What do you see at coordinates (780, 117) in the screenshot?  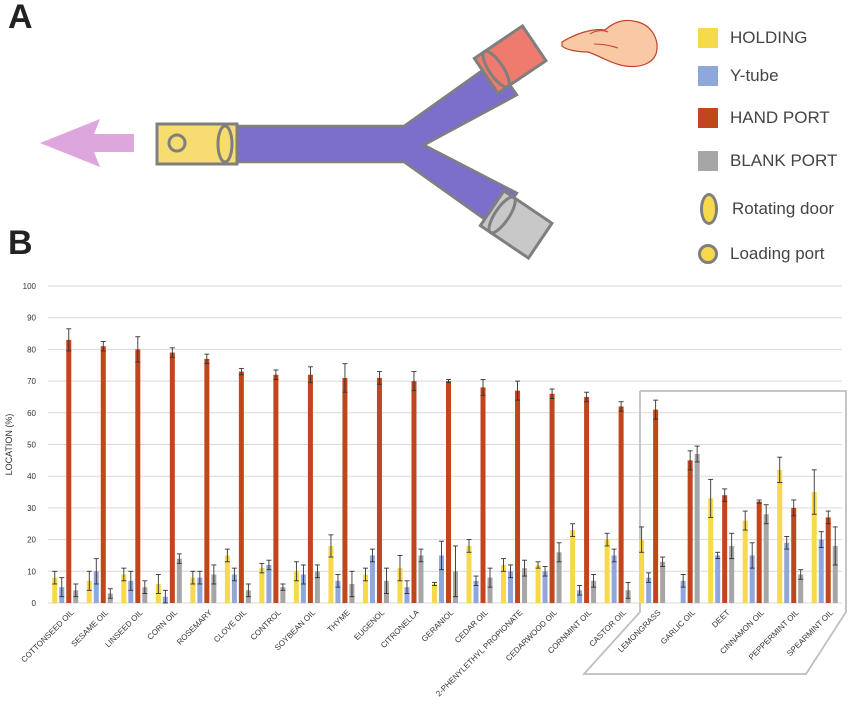 I see `legend-label: HAND PORT` at bounding box center [780, 117].